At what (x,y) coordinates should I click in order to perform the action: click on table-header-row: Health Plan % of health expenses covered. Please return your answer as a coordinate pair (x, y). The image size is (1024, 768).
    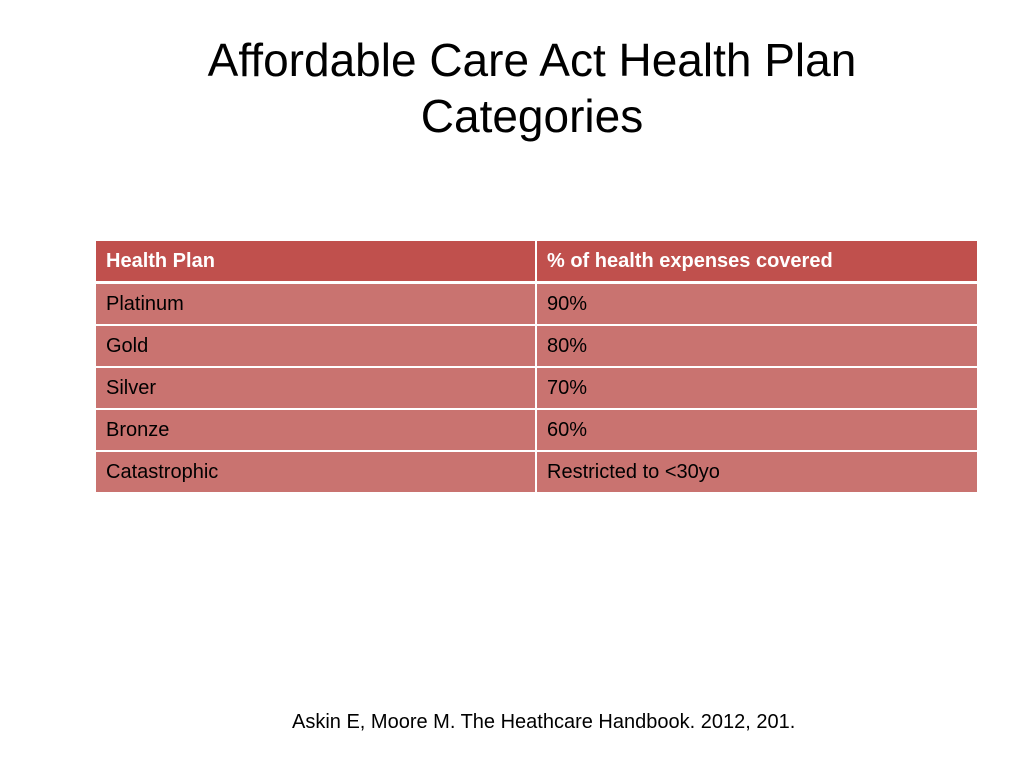
    Looking at the image, I should click on (536, 261).